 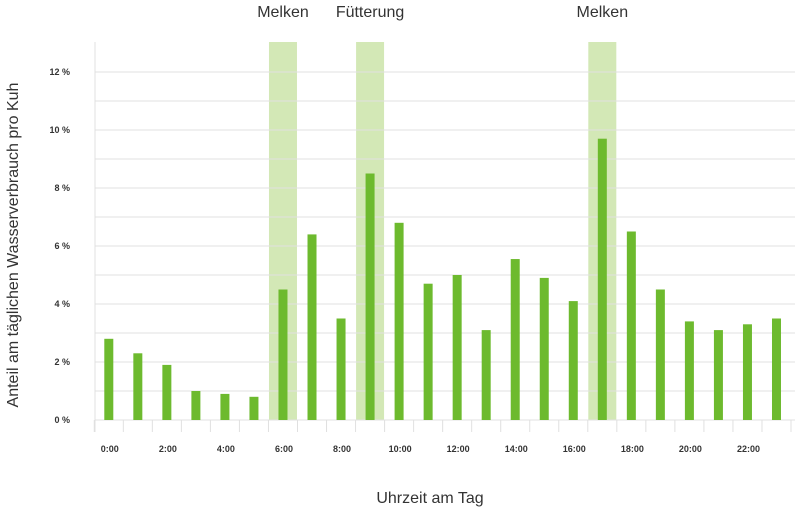 What do you see at coordinates (62, 188) in the screenshot?
I see `y-tick-label: 8 %` at bounding box center [62, 188].